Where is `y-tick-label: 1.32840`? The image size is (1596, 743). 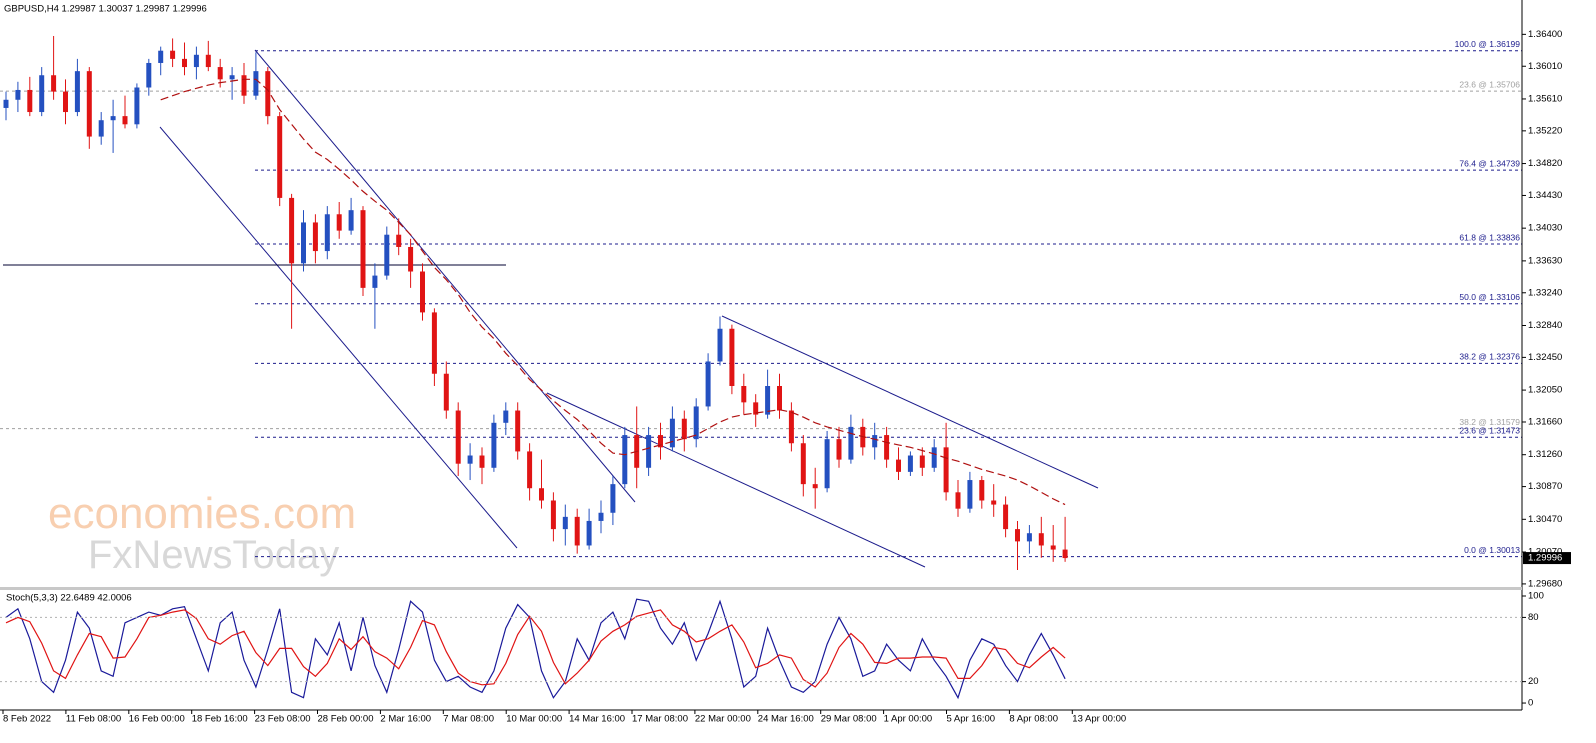
y-tick-label: 1.32840 is located at coordinates (1545, 325).